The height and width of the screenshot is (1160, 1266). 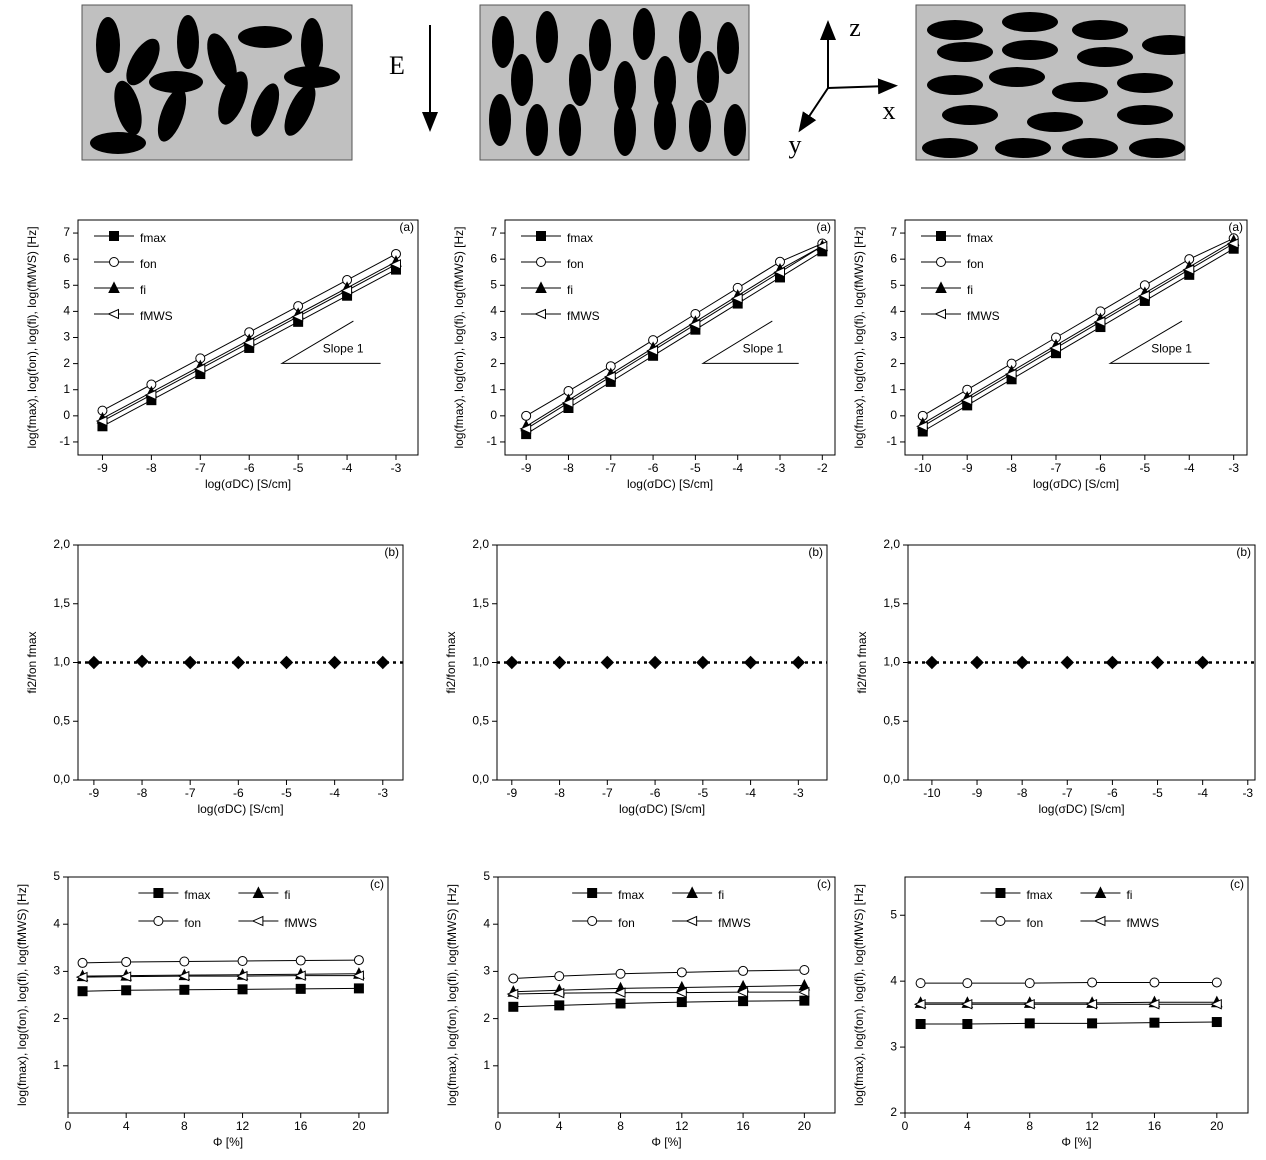 I want to click on horizontal-state, so click(x=1050, y=82).